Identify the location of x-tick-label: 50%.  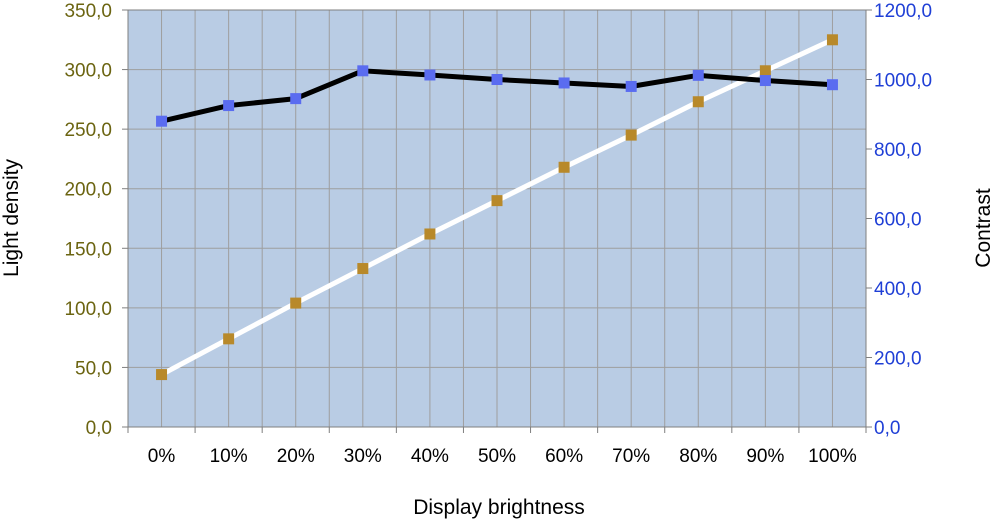
(497, 456).